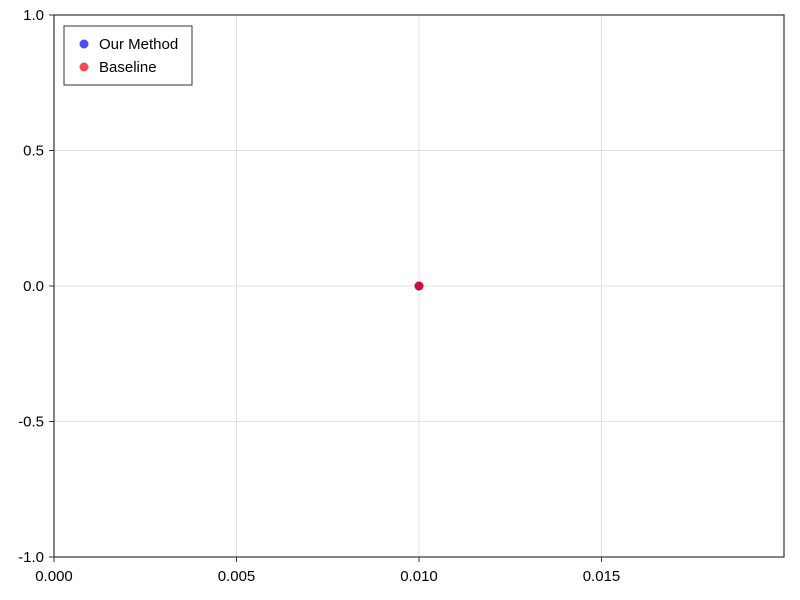 This screenshot has height=600, width=800. Describe the element at coordinates (237, 576) in the screenshot. I see `x-tick-label: 0.005` at that location.